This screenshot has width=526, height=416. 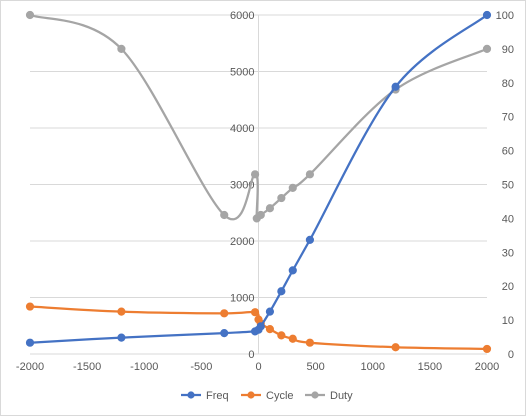 I want to click on y-right-tick-label: 100, so click(x=505, y=16).